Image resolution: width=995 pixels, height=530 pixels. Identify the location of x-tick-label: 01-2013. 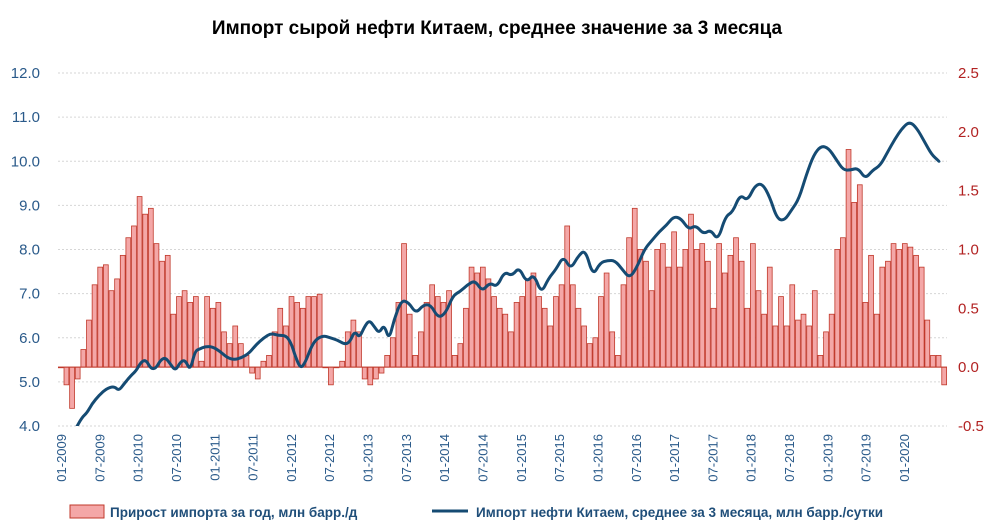
(368, 458).